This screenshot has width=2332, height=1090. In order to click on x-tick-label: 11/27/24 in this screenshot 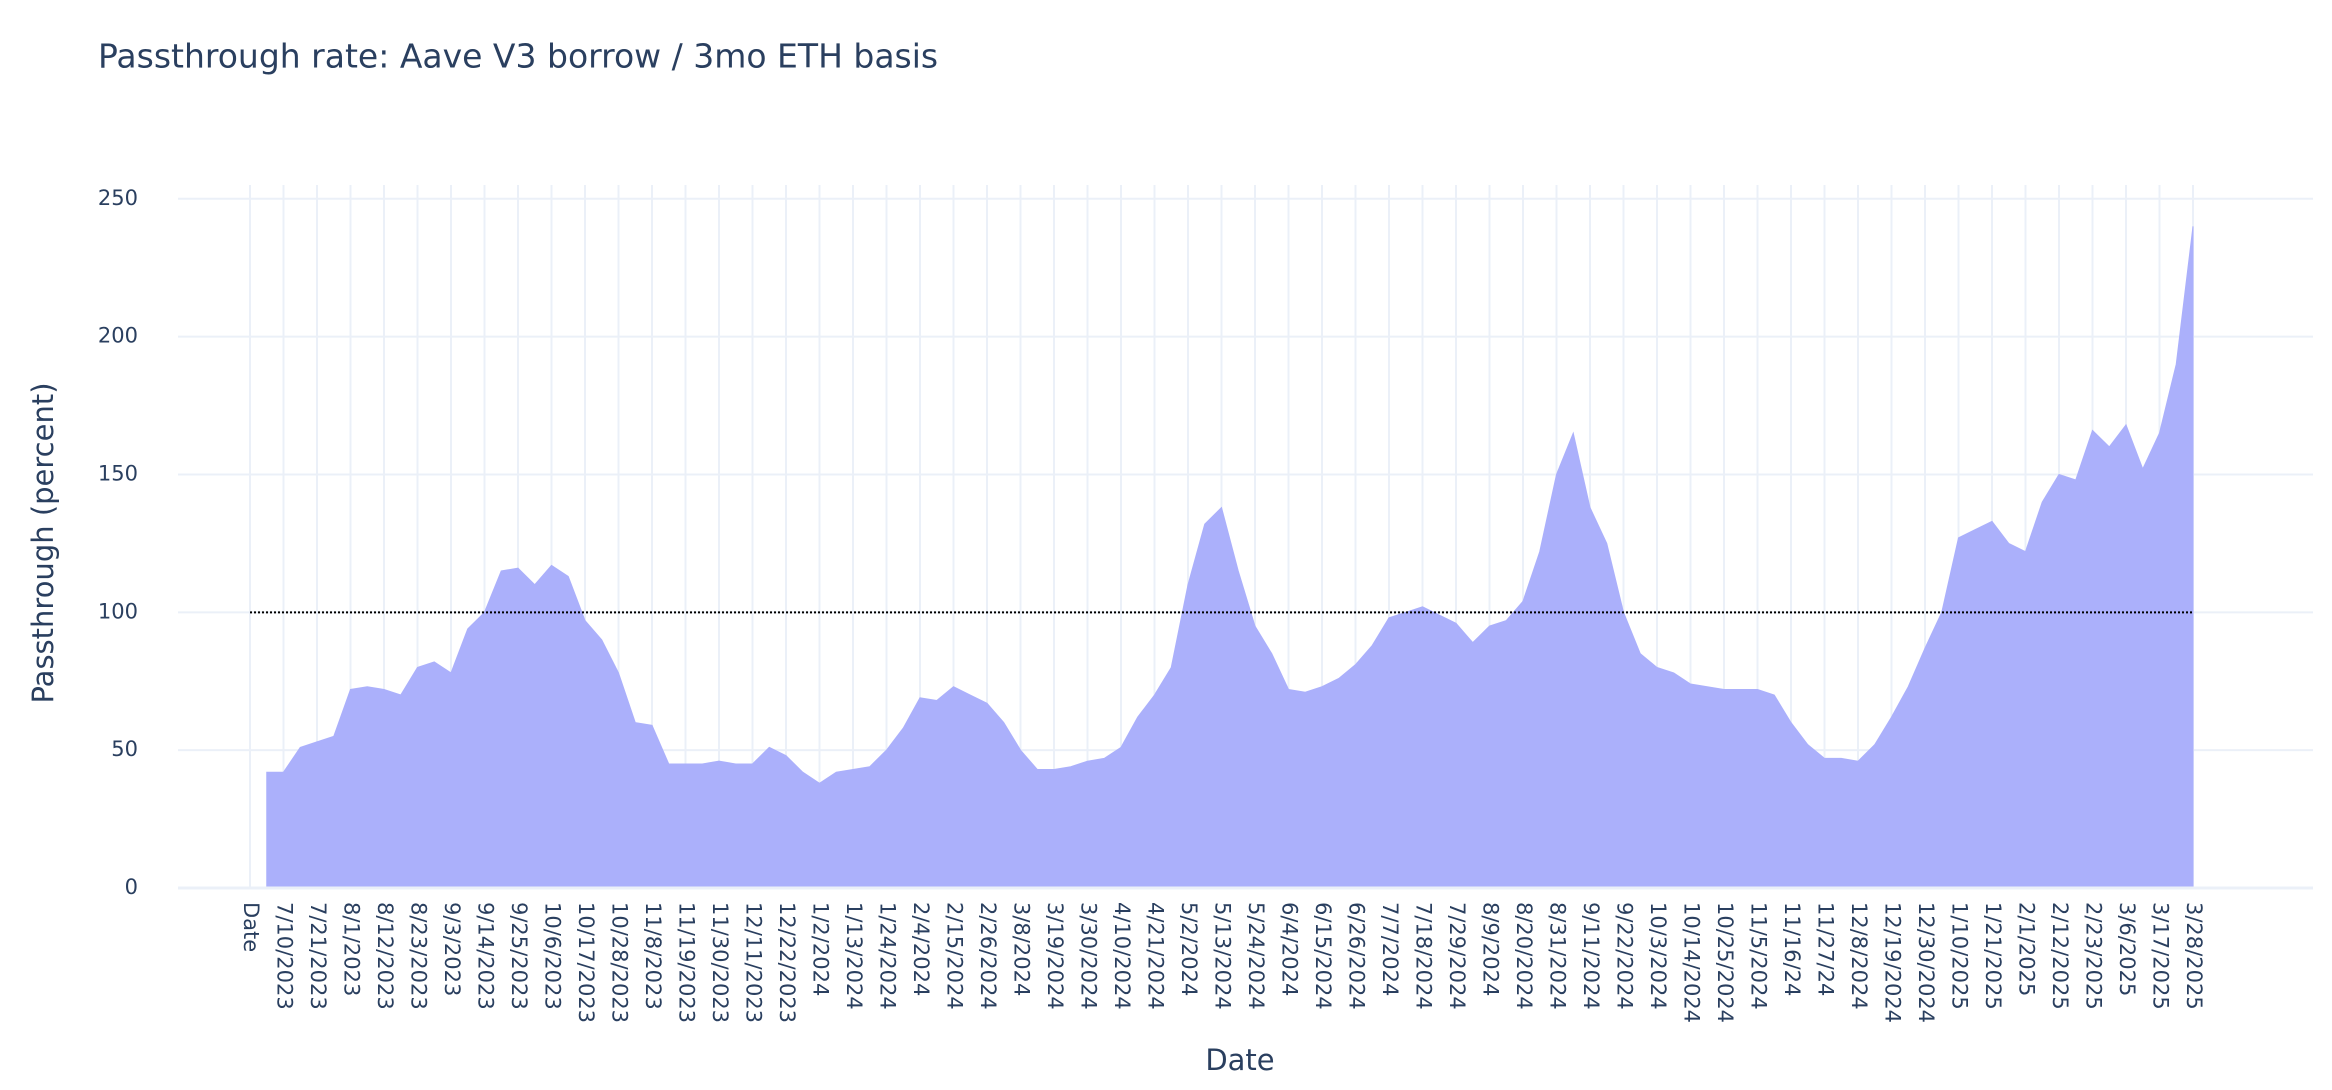, I will do `click(1826, 949)`.